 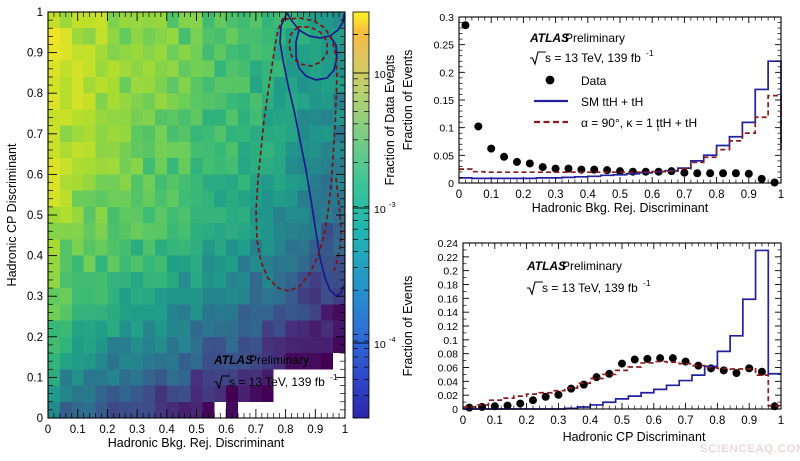 What do you see at coordinates (12, 214) in the screenshot?
I see `heatmap-y-axis-title: Hadronic CP Discriminant` at bounding box center [12, 214].